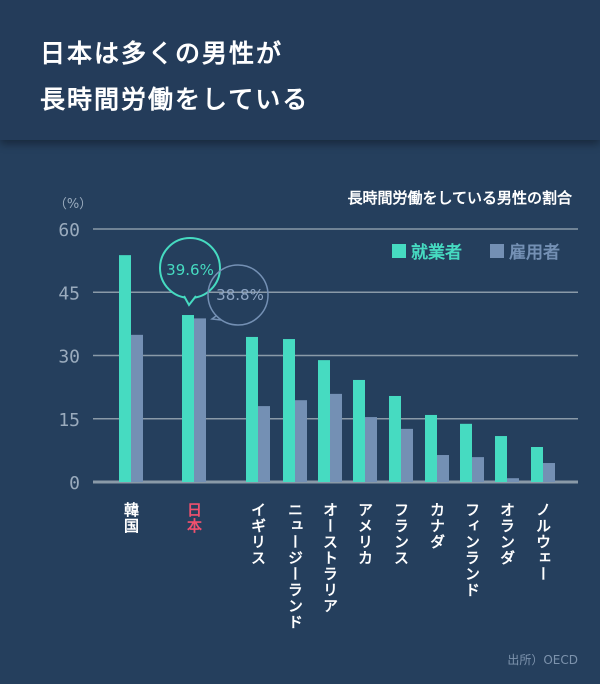 Image resolution: width=600 pixels, height=684 pixels. Describe the element at coordinates (295, 566) in the screenshot. I see `x-tick-label: ニュージーランド` at that location.